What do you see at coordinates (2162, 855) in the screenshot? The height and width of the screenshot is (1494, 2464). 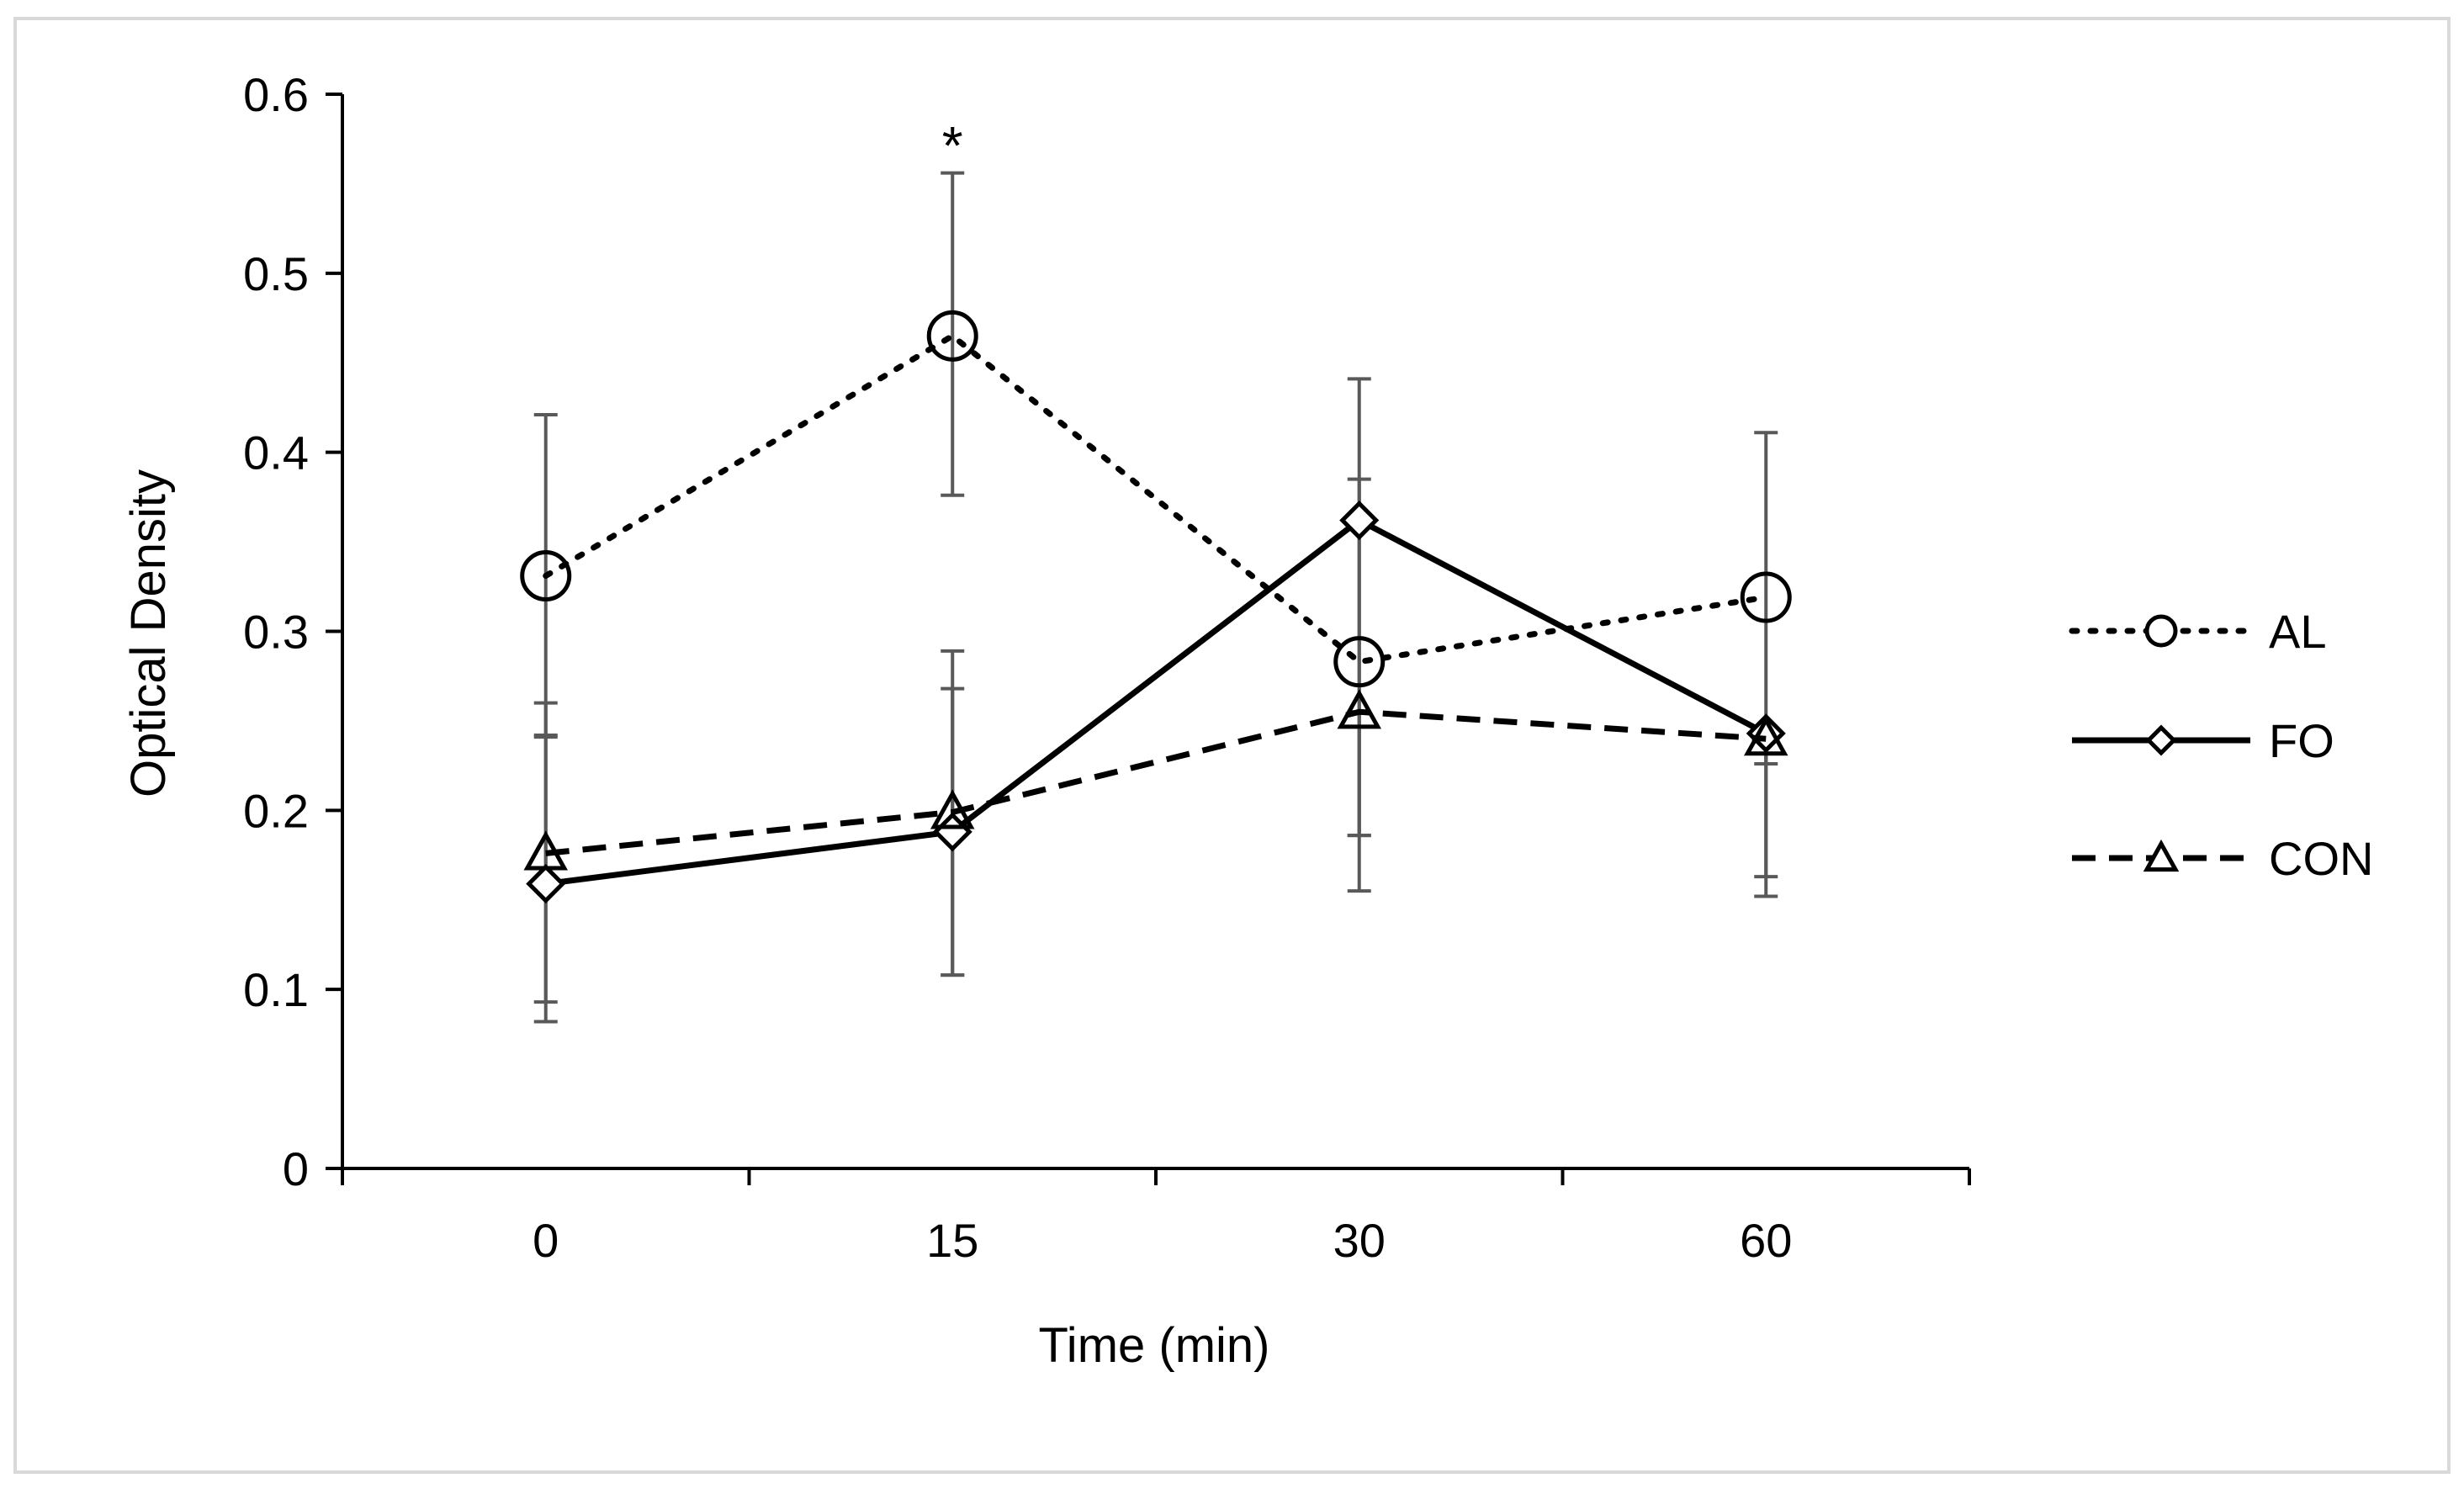 I see `legend-marker-con` at bounding box center [2162, 855].